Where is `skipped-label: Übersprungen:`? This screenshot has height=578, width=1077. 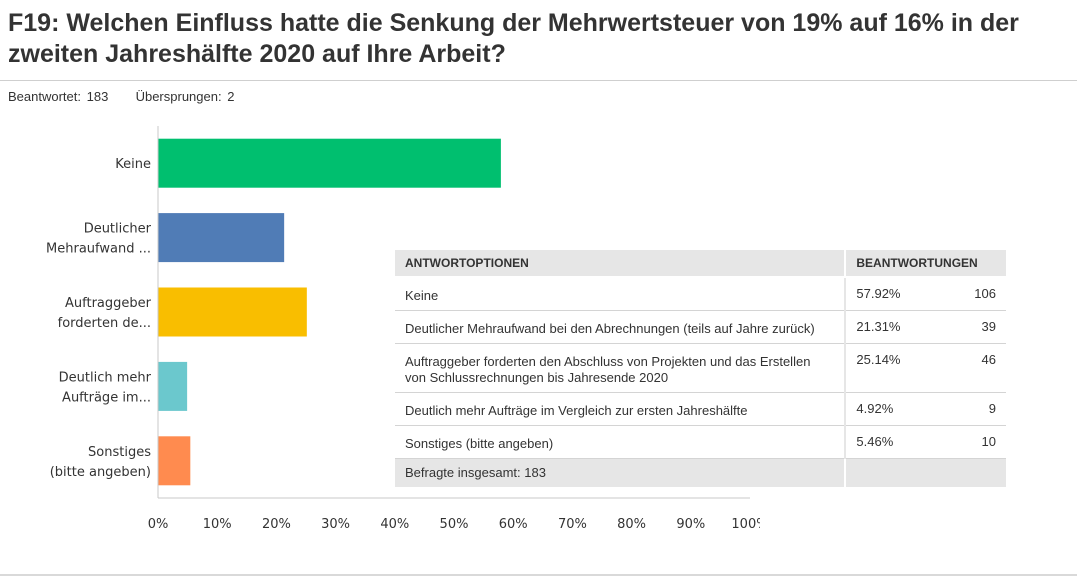
skipped-label: Übersprungen: is located at coordinates (178, 96).